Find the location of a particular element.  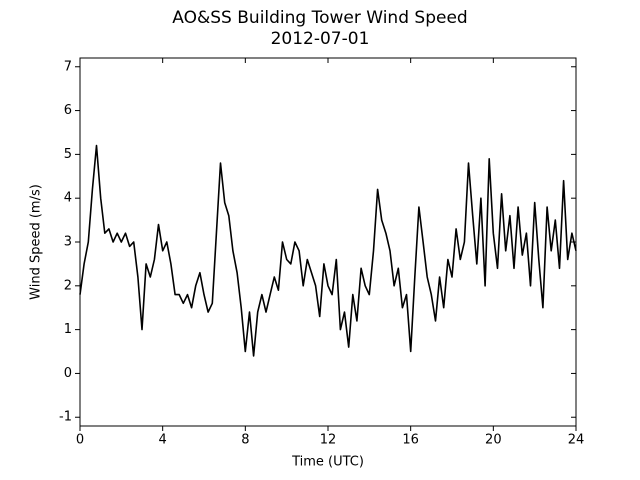

y-tick-label: 7 is located at coordinates (68, 66).